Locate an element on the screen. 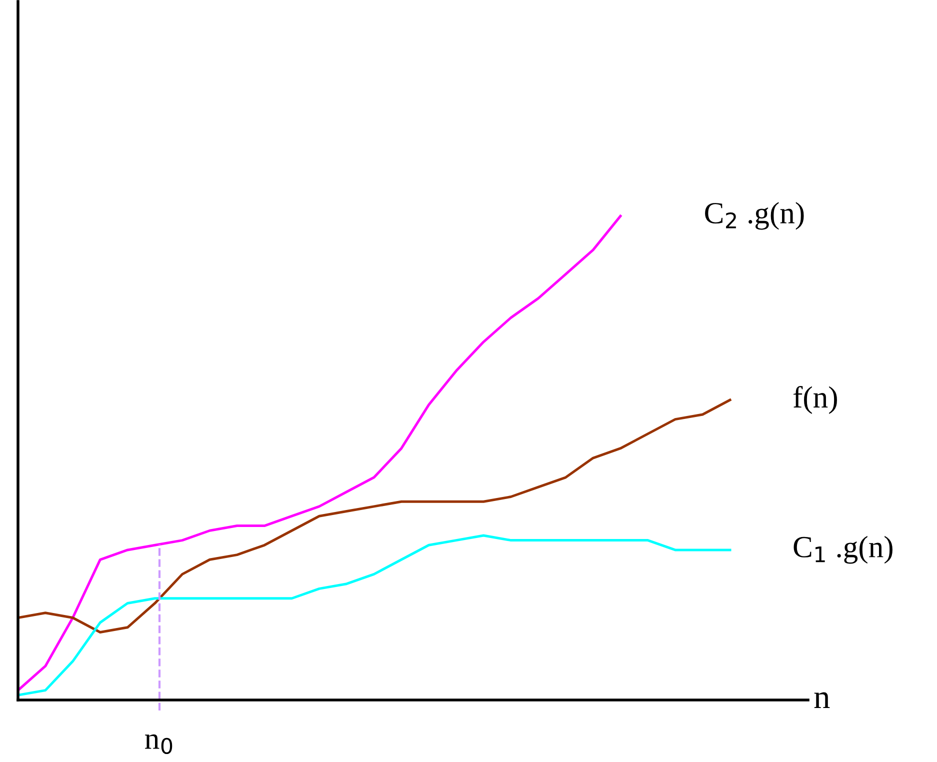  text: f(n) is located at coordinates (815, 400).